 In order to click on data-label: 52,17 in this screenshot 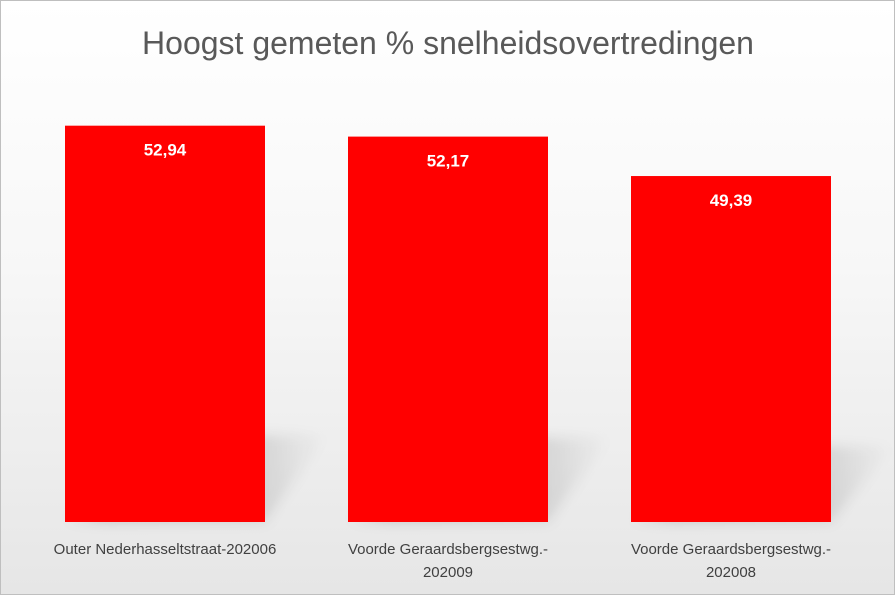, I will do `click(448, 161)`.